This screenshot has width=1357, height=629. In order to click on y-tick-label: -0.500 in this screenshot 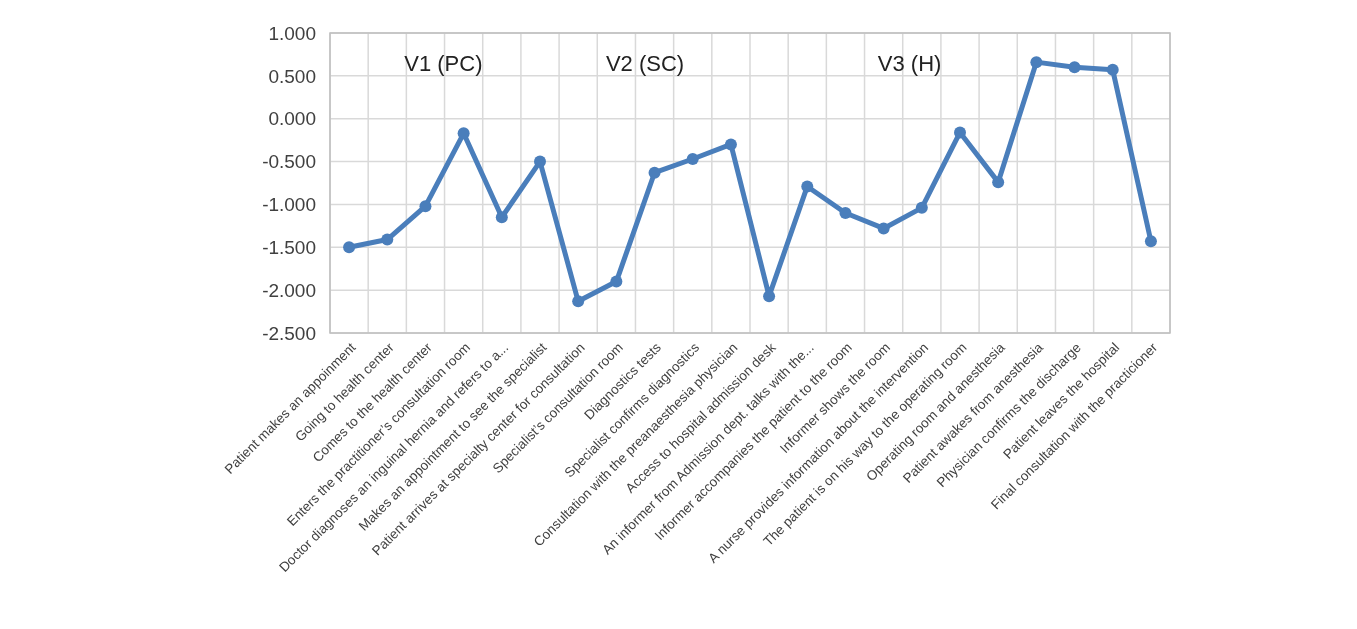, I will do `click(289, 162)`.